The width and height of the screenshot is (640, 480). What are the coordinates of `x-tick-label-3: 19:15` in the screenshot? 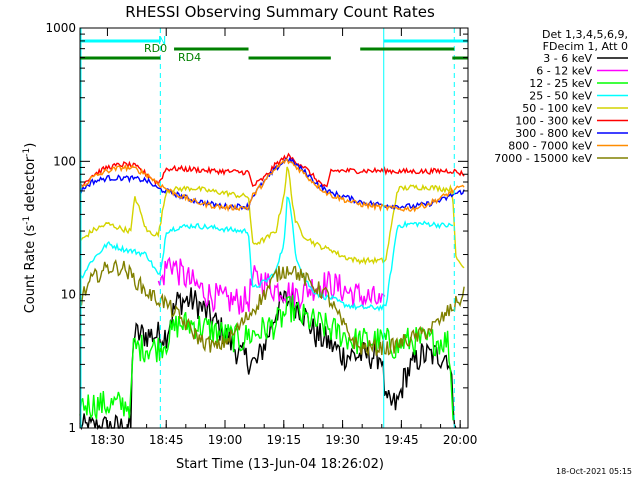 It's located at (284, 440).